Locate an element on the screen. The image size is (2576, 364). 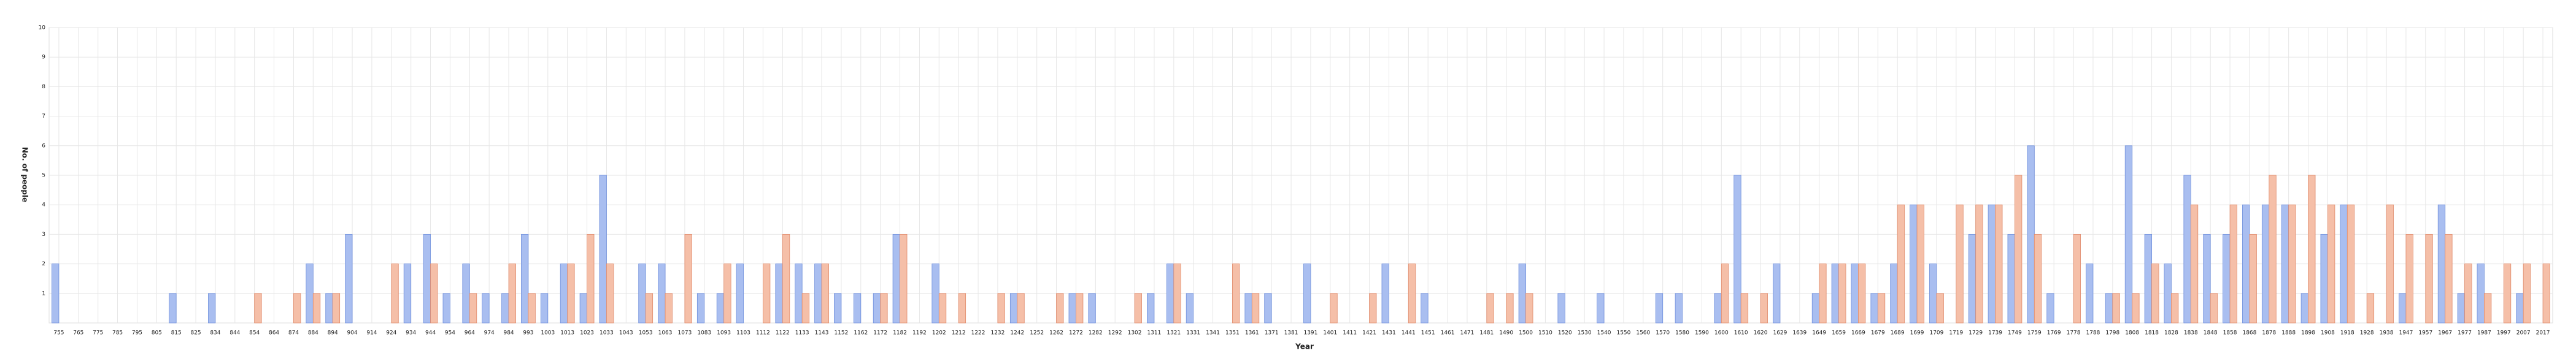
x-tick-label: 775 is located at coordinates (98, 333).